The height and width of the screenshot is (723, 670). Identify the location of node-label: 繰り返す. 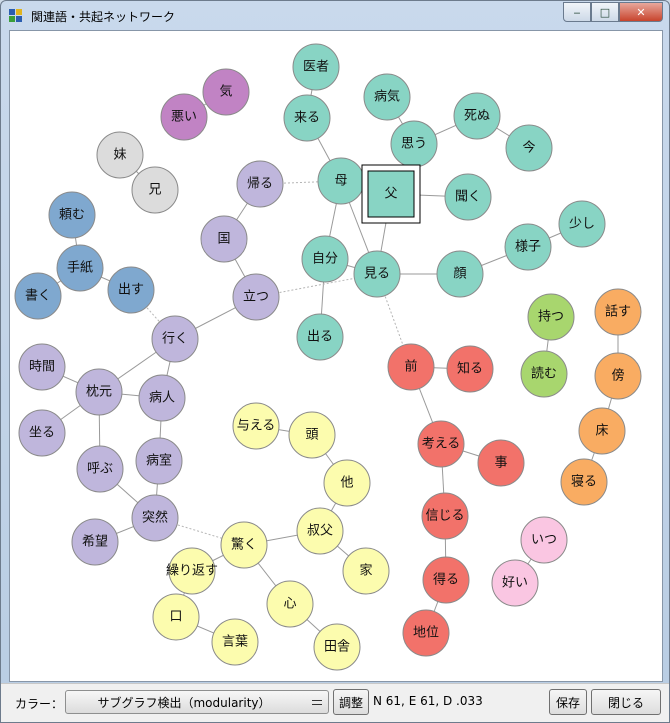
(192, 571).